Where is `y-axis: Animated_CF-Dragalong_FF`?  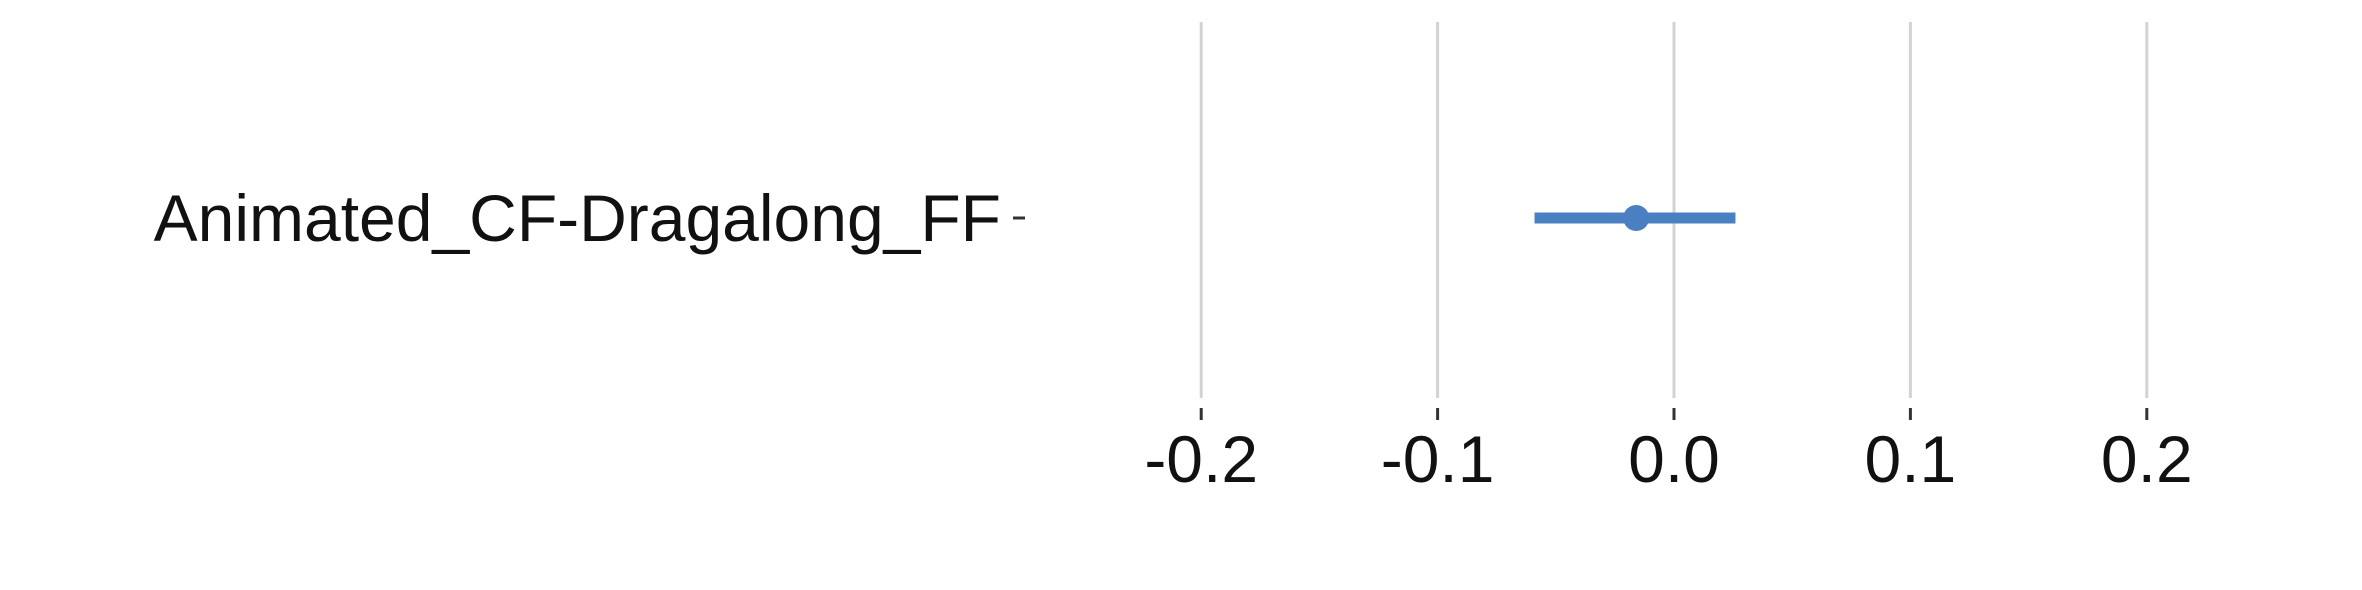 y-axis: Animated_CF-Dragalong_FF is located at coordinates (589, 218).